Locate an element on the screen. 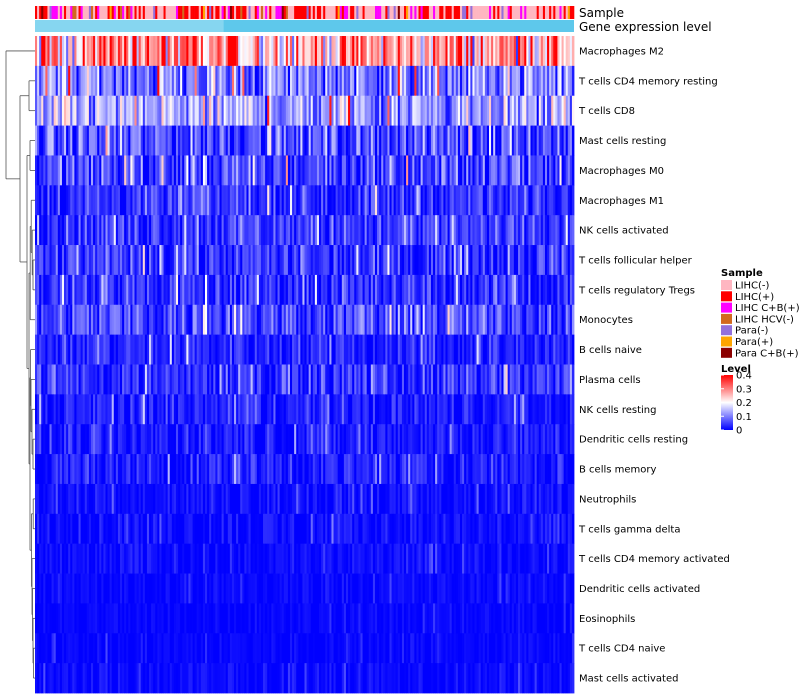 The image size is (800, 700). gene-expression-annotation-shade is located at coordinates (129, 26).